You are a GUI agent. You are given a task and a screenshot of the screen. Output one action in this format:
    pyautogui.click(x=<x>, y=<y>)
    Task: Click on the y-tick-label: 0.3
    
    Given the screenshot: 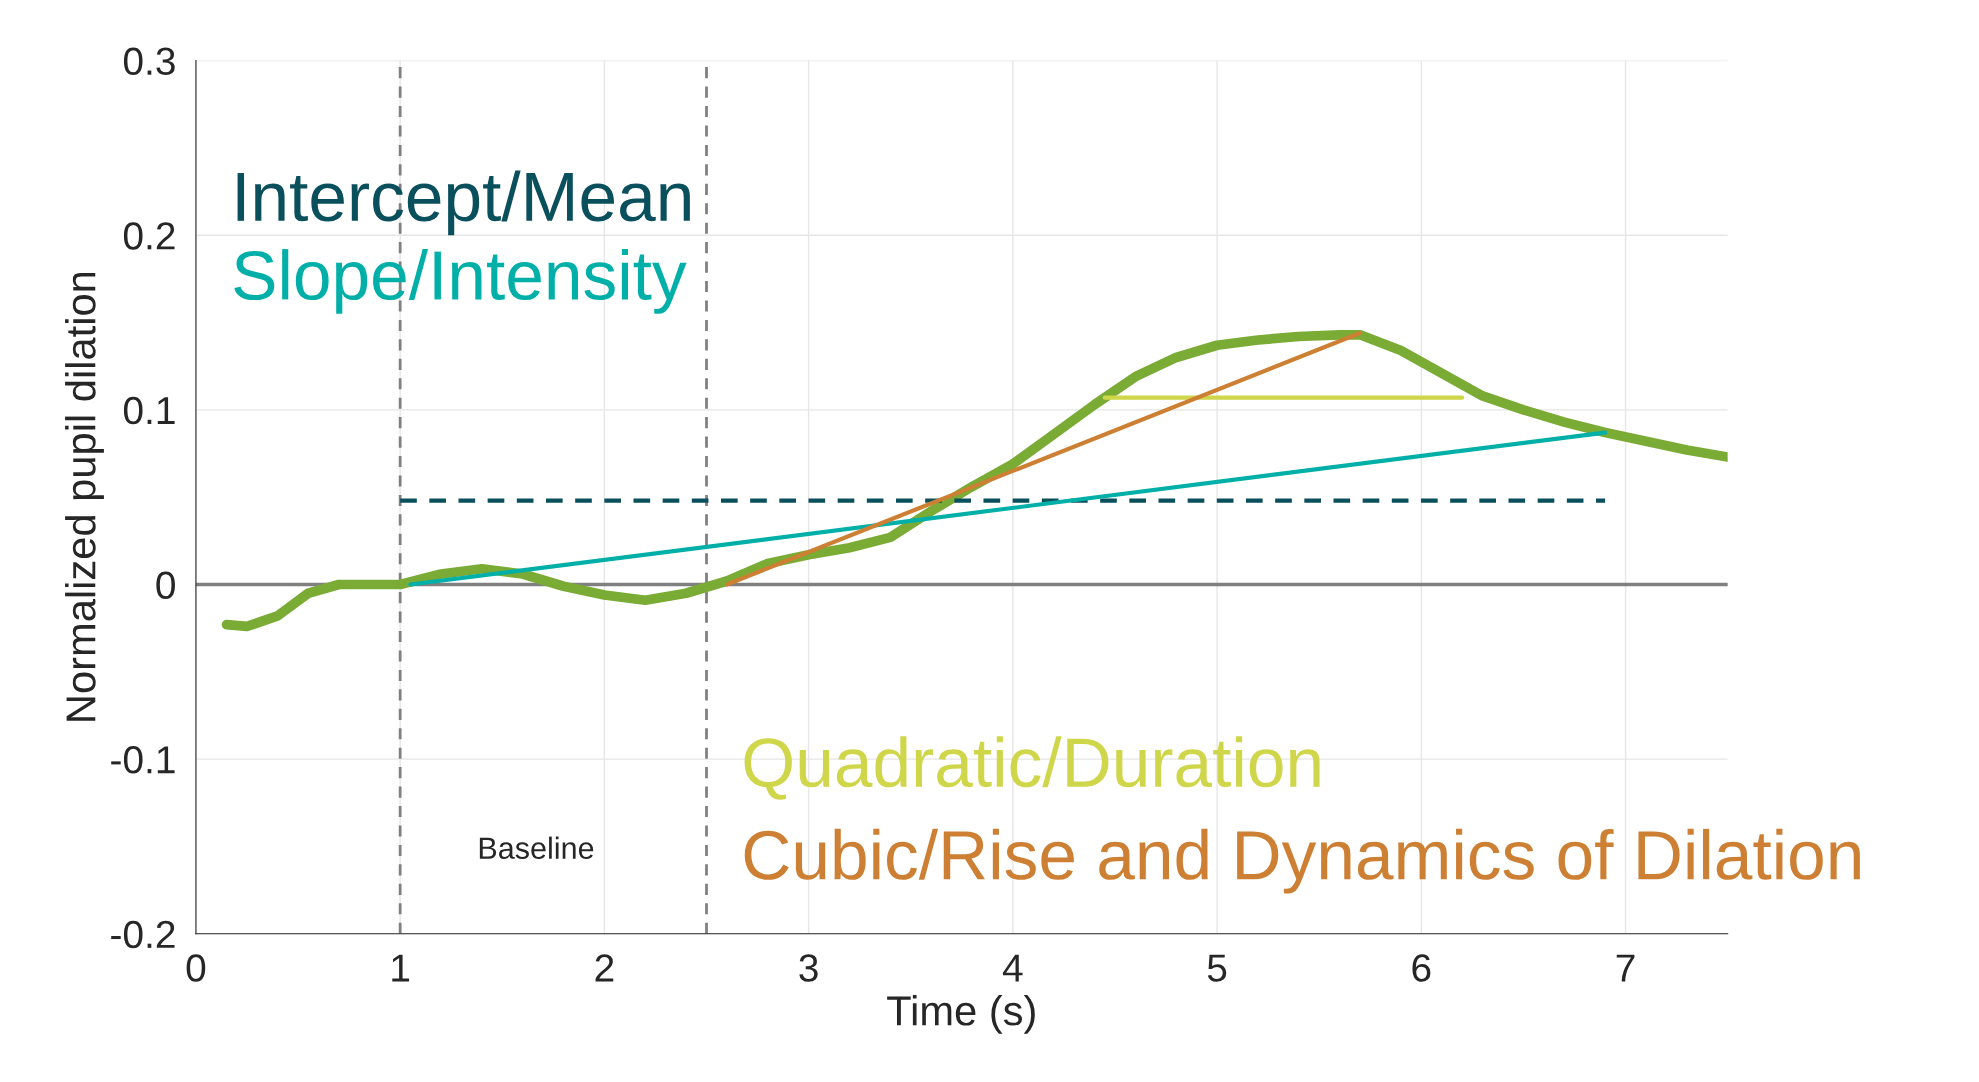 What is the action you would take?
    pyautogui.click(x=149, y=61)
    